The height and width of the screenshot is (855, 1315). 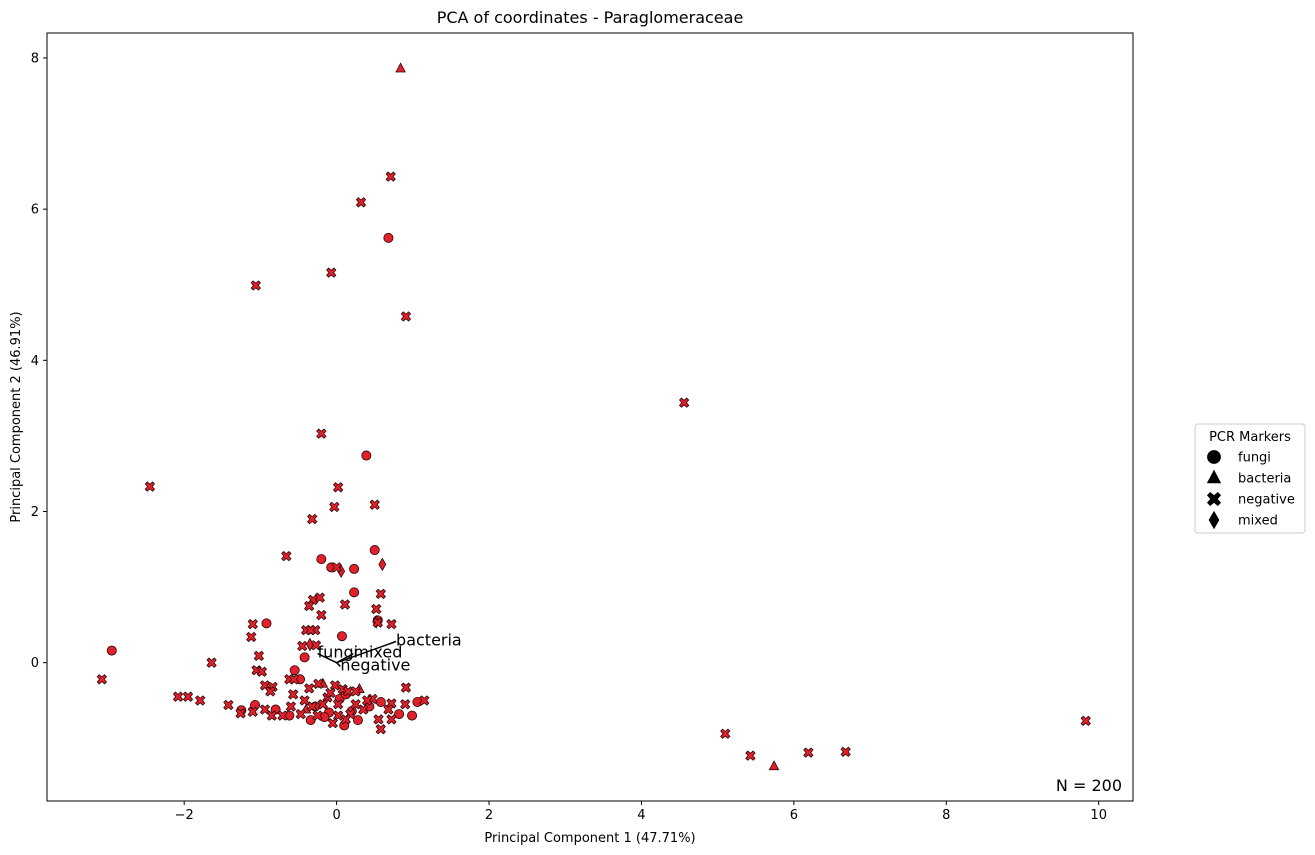 I want to click on x-tick-label: 6, so click(x=794, y=815).